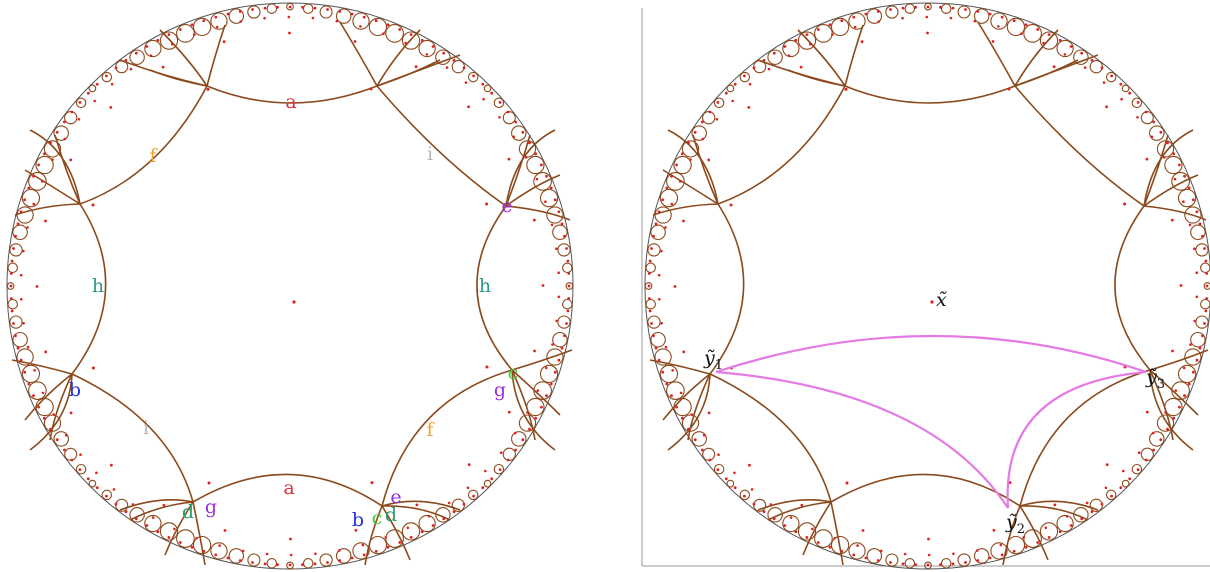 The height and width of the screenshot is (572, 1210). What do you see at coordinates (1132, 288) in the screenshot?
I see `right-edge-right` at bounding box center [1132, 288].